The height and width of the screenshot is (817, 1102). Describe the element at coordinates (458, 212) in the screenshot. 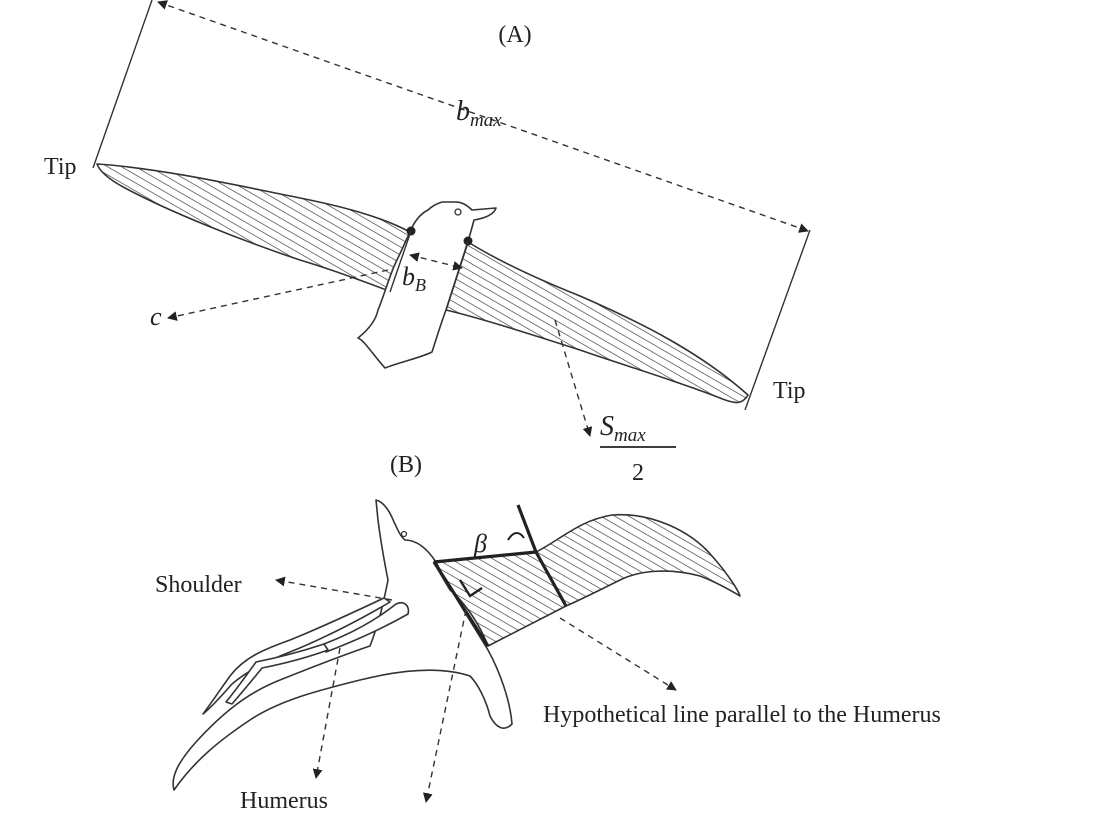

I see `eye-a` at that location.